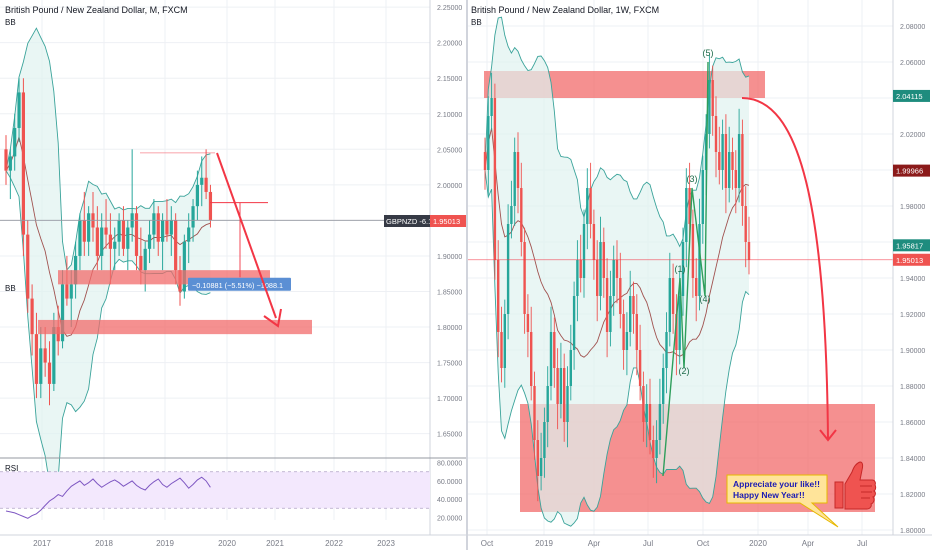  I want to click on left-time-axis: 2017 2018 2019 2020 2021 2022 2023, so click(214, 543).